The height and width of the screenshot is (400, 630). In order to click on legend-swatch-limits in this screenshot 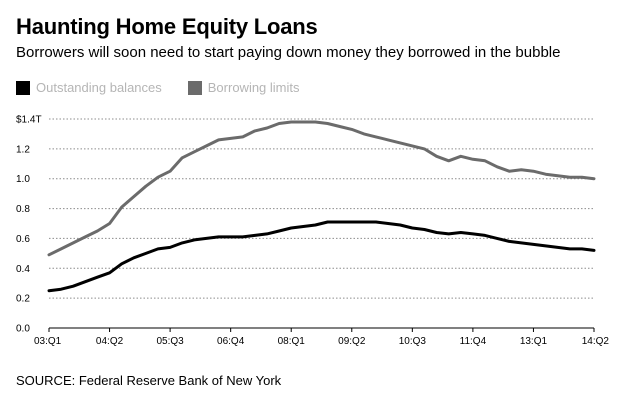, I will do `click(194, 87)`.